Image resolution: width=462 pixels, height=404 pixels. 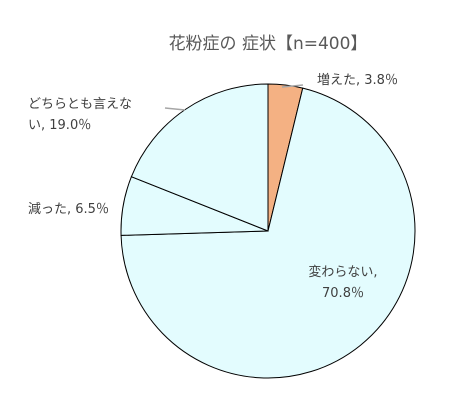 I want to click on data-label-3-line-1: 減った, 6.5％, so click(x=68, y=209).